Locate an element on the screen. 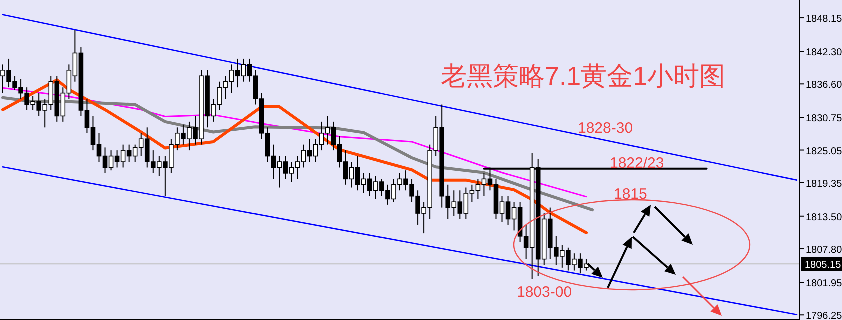  y-tick-label: 1842.30 is located at coordinates (824, 53).